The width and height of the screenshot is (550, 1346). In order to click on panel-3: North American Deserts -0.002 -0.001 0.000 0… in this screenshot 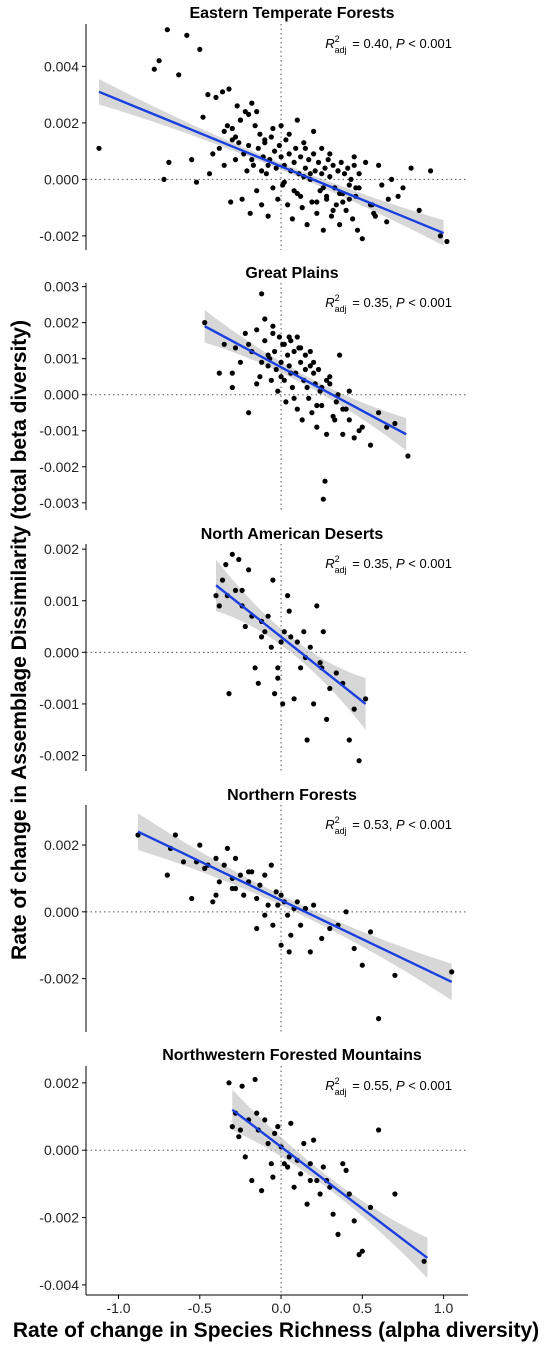, I will do `click(253, 648)`.